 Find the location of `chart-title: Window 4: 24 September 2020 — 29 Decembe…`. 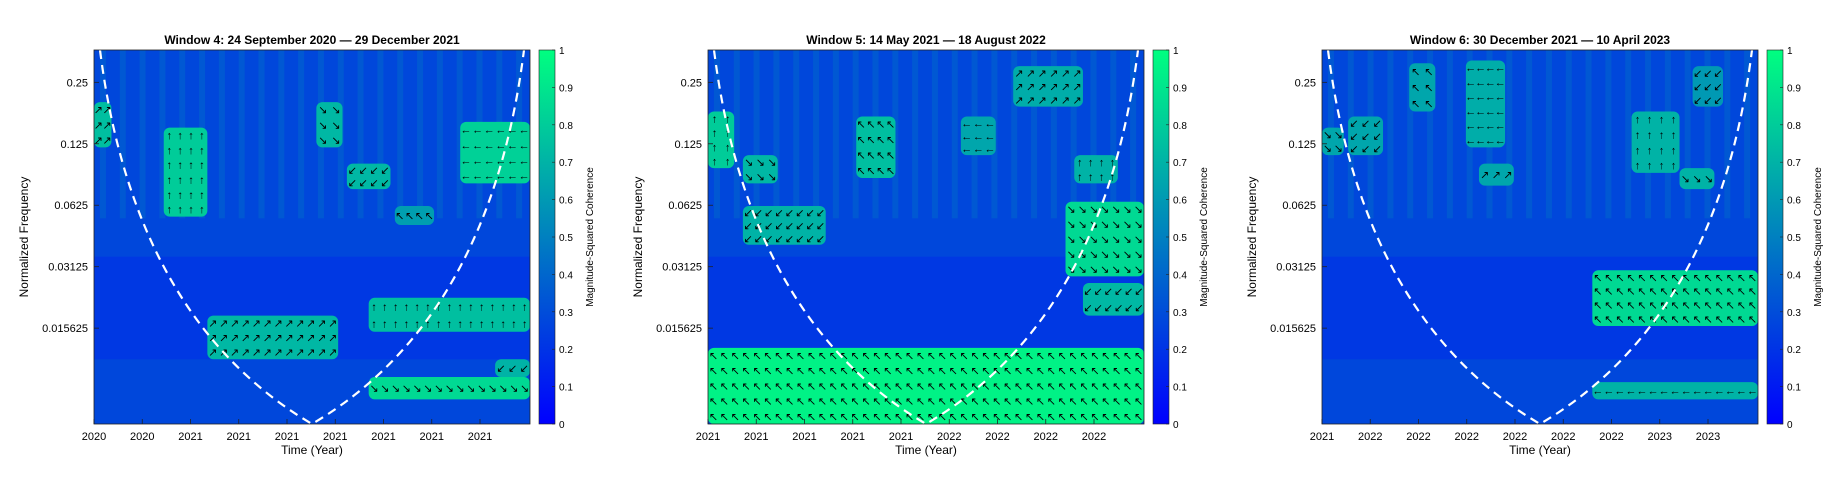

chart-title: Window 4: 24 September 2020 — 29 Decembe… is located at coordinates (312, 40).